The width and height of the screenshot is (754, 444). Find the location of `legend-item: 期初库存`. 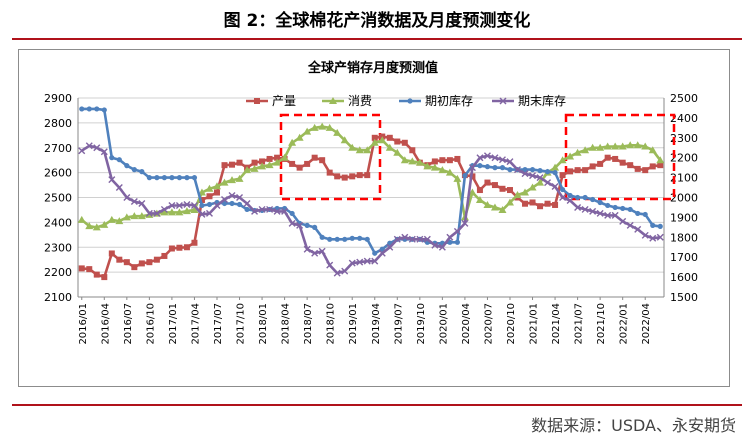

legend-item: 期初库存 is located at coordinates (436, 100).